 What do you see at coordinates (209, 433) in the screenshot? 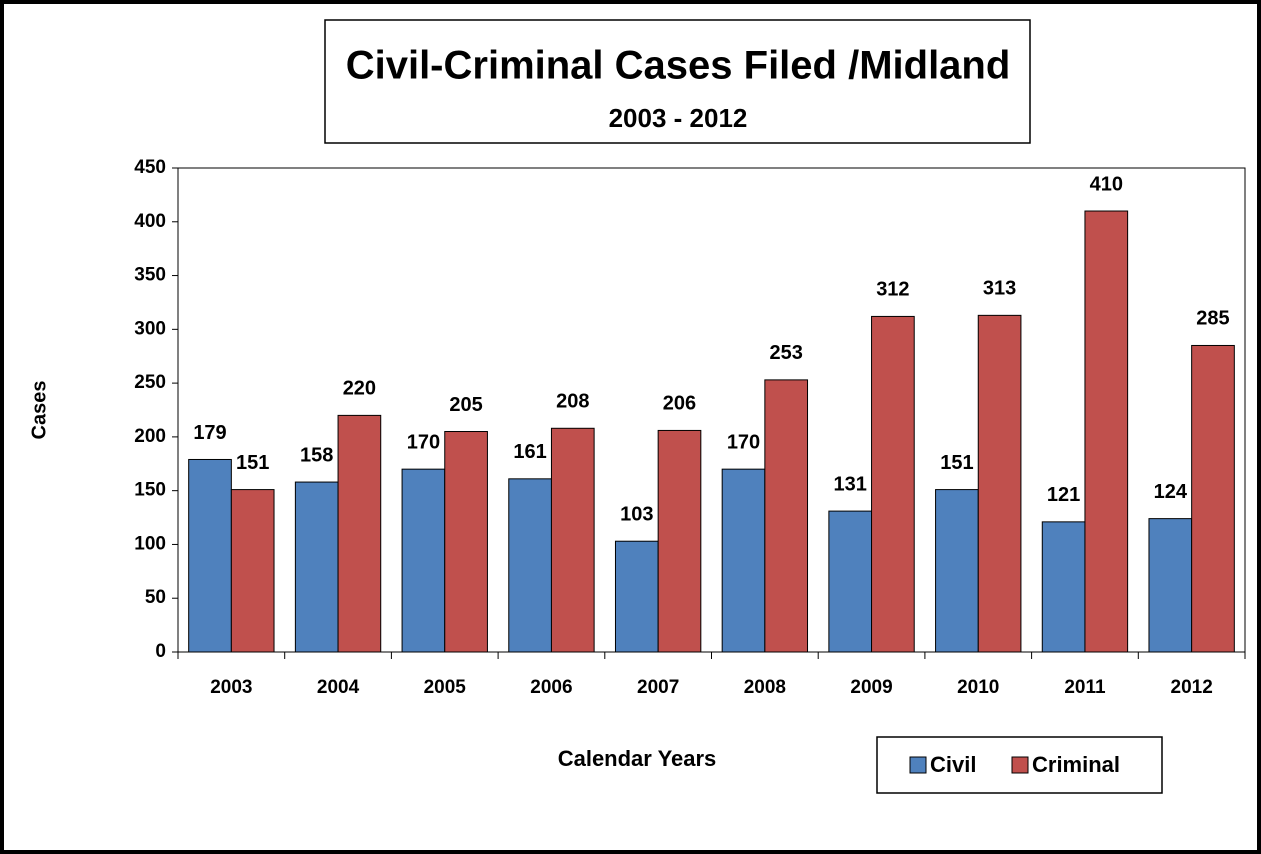
I see `data-label: 179` at bounding box center [209, 433].